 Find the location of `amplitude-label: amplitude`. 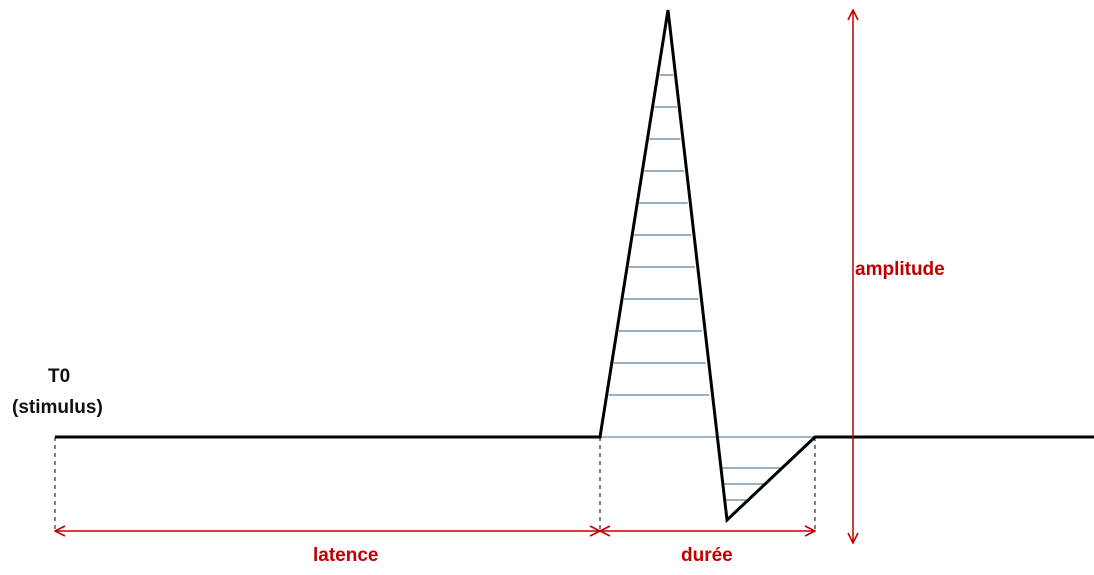

amplitude-label: amplitude is located at coordinates (900, 269).